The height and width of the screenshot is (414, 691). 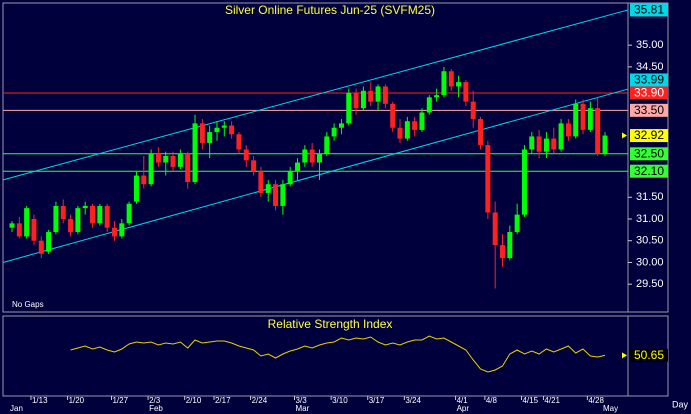 I want to click on x-tick-label: 2/24, so click(x=260, y=400).